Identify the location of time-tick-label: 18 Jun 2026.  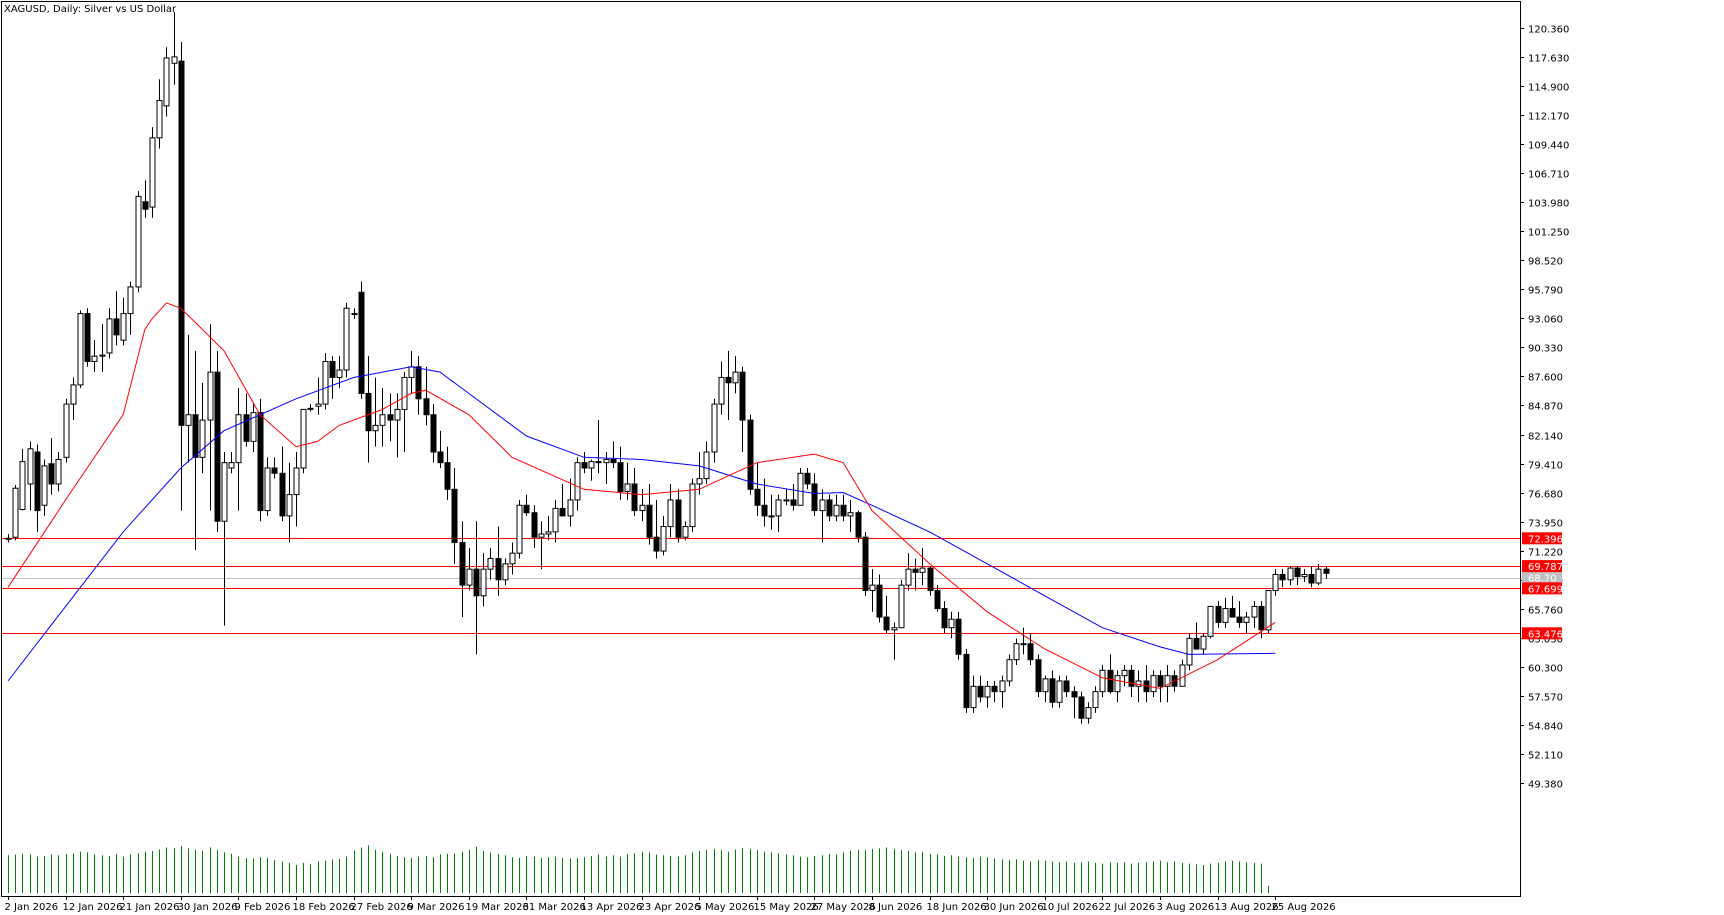
(957, 907).